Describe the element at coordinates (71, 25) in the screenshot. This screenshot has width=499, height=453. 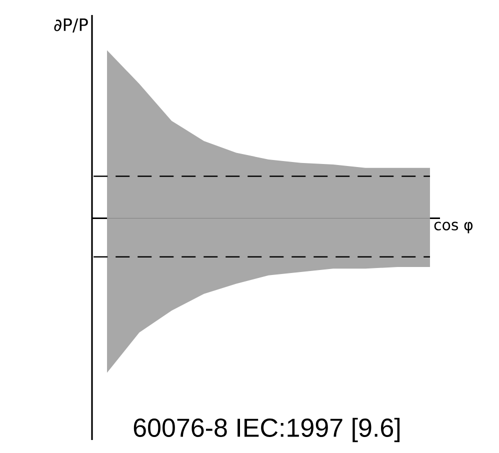
I see `y-axis-title: ∂P/P` at that location.